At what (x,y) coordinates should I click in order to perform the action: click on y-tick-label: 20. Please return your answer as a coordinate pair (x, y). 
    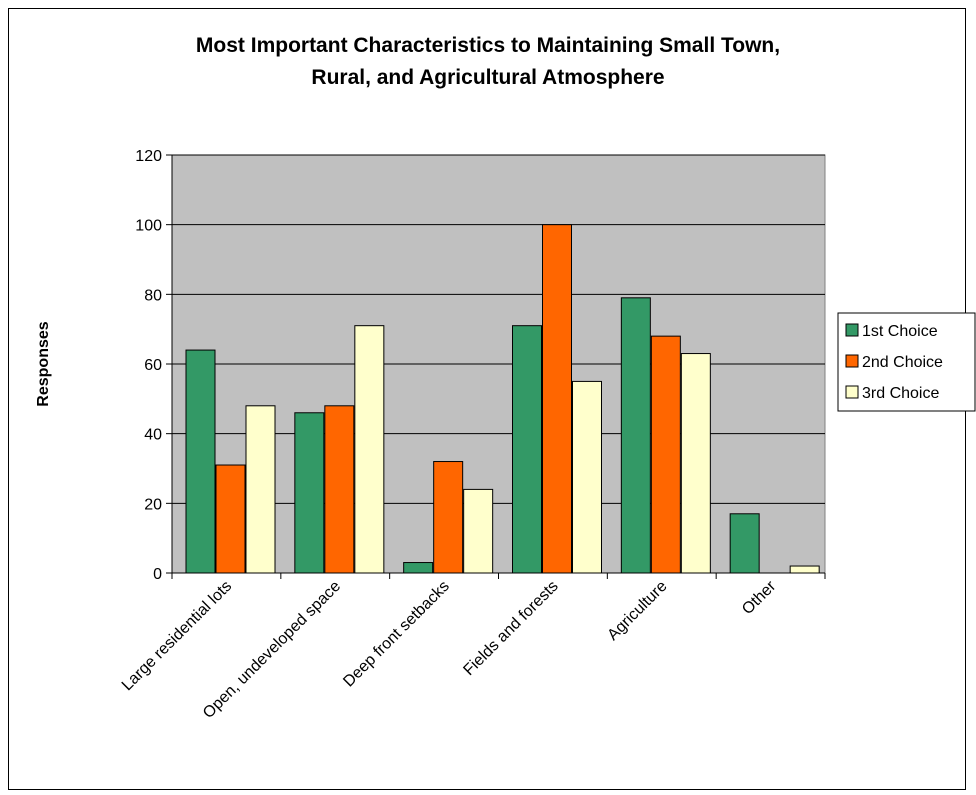
    Looking at the image, I should click on (153, 504).